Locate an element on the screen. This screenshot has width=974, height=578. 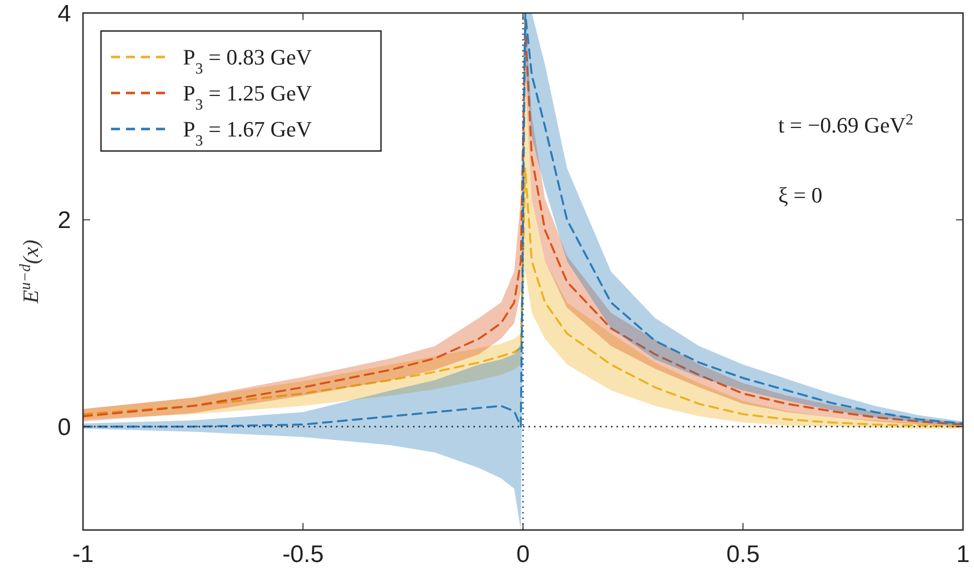
legend-label: P$_{3}$ = 0.83 GeV is located at coordinates (247, 61).